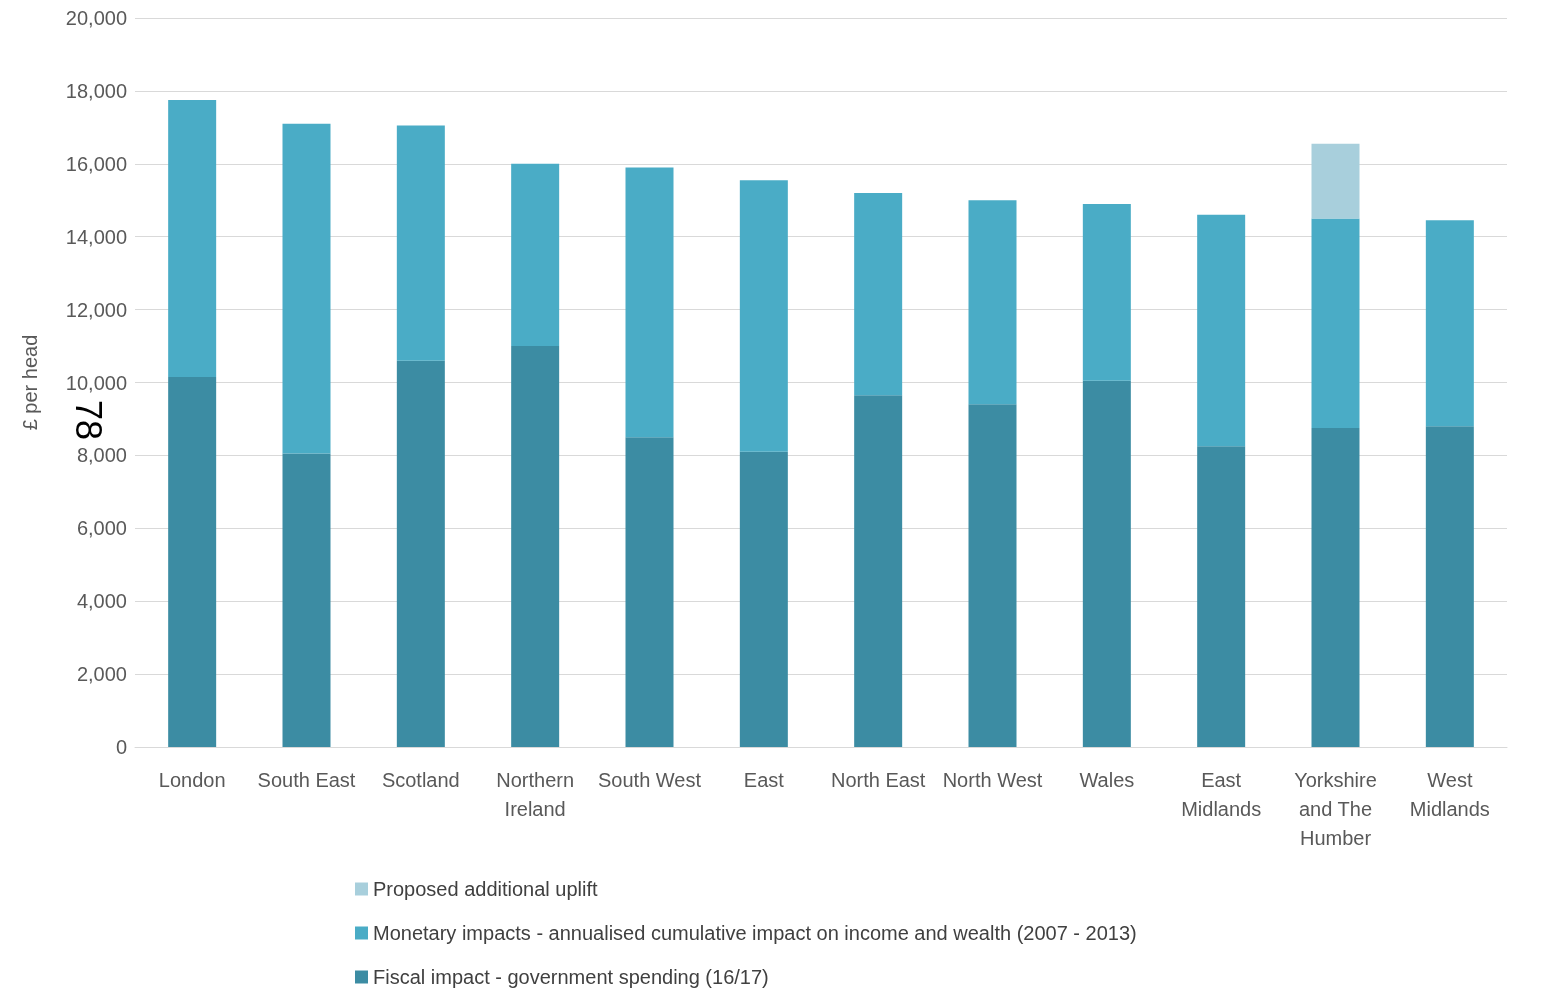  I want to click on x-tick-label: Yorkshire and The Humber, so click(1335, 808).